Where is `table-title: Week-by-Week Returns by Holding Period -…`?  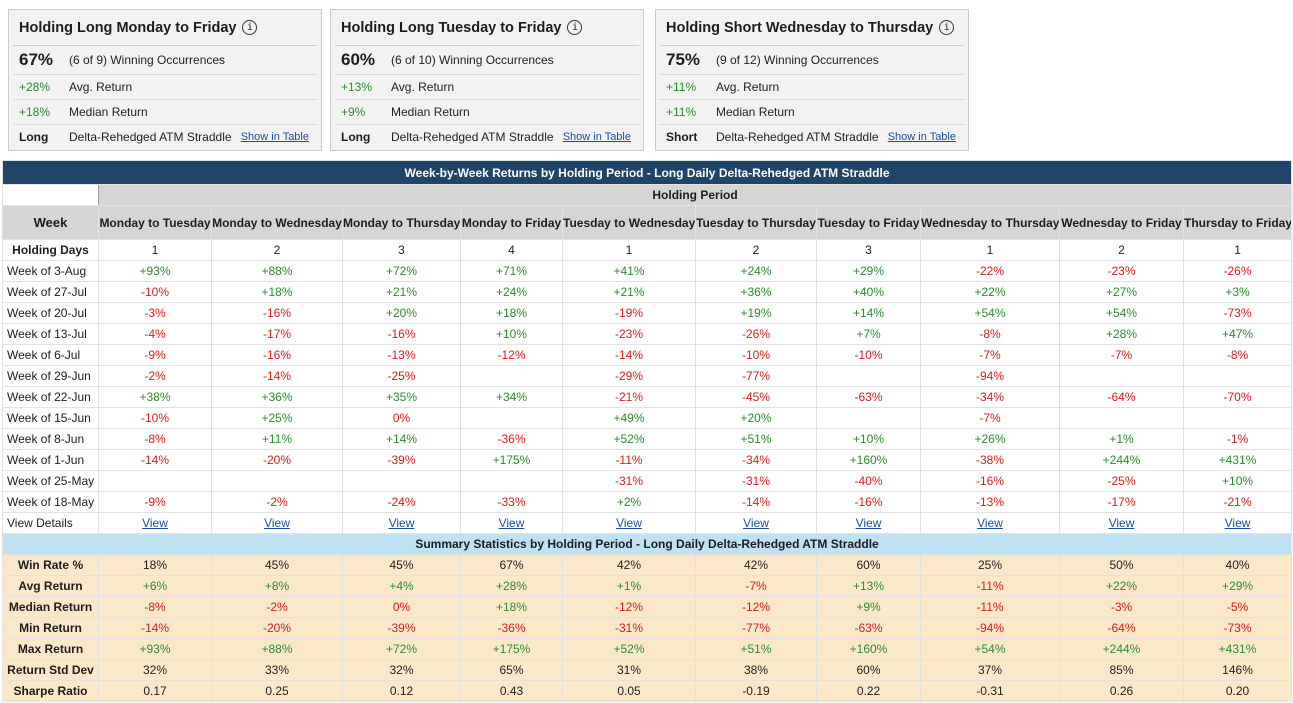
table-title: Week-by-Week Returns by Holding Period -… is located at coordinates (647, 172).